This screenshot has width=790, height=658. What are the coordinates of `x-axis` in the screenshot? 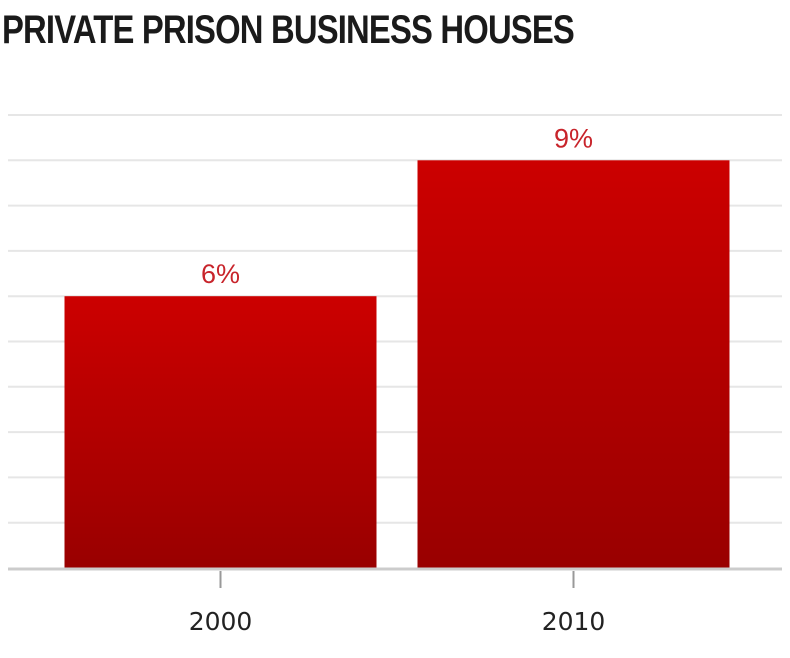 It's located at (395, 577).